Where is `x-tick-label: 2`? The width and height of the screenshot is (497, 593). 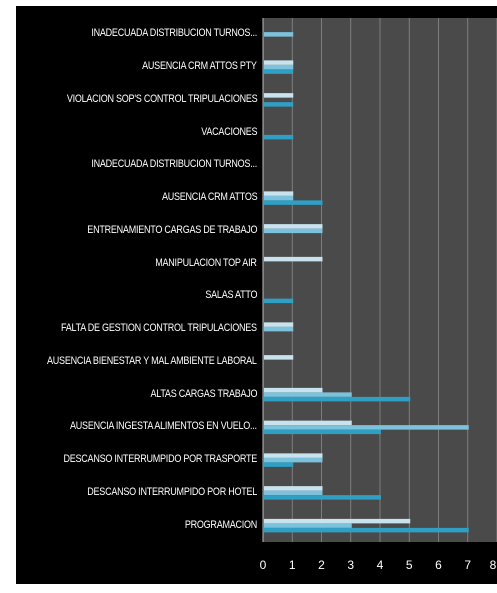 x-tick-label: 2 is located at coordinates (321, 565).